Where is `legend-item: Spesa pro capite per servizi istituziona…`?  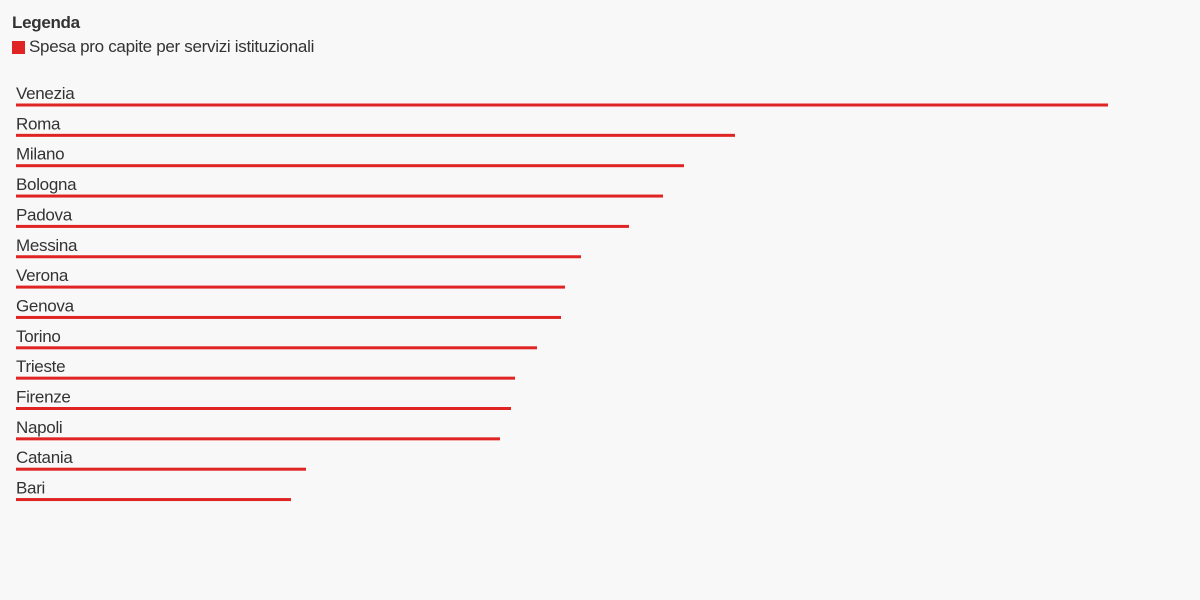
legend-item: Spesa pro capite per servizi istituziona… is located at coordinates (163, 47).